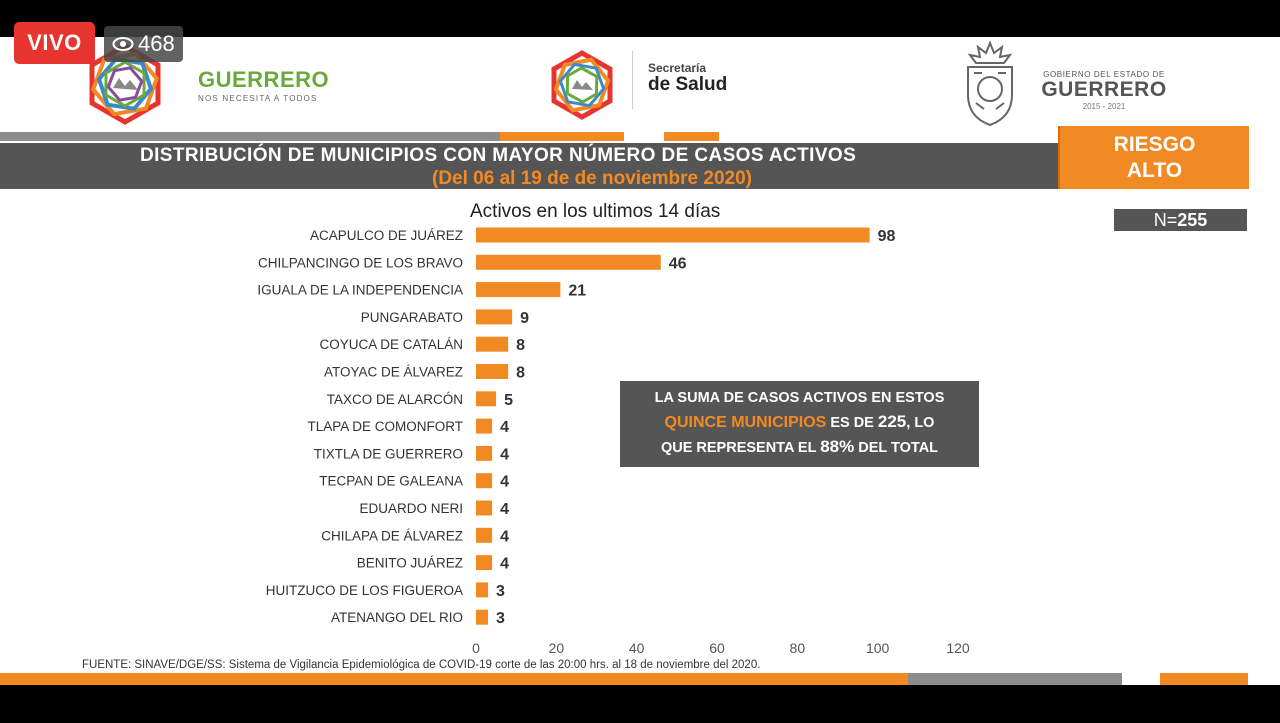  Describe the element at coordinates (476, 648) in the screenshot. I see `x-tick-label: 0` at that location.